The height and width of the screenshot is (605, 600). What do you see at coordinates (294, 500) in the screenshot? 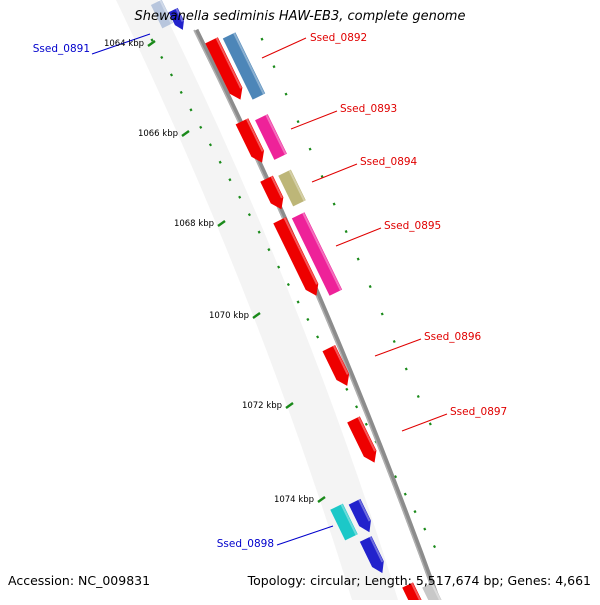
I see `tick-label: 1074 kbp` at bounding box center [294, 500].